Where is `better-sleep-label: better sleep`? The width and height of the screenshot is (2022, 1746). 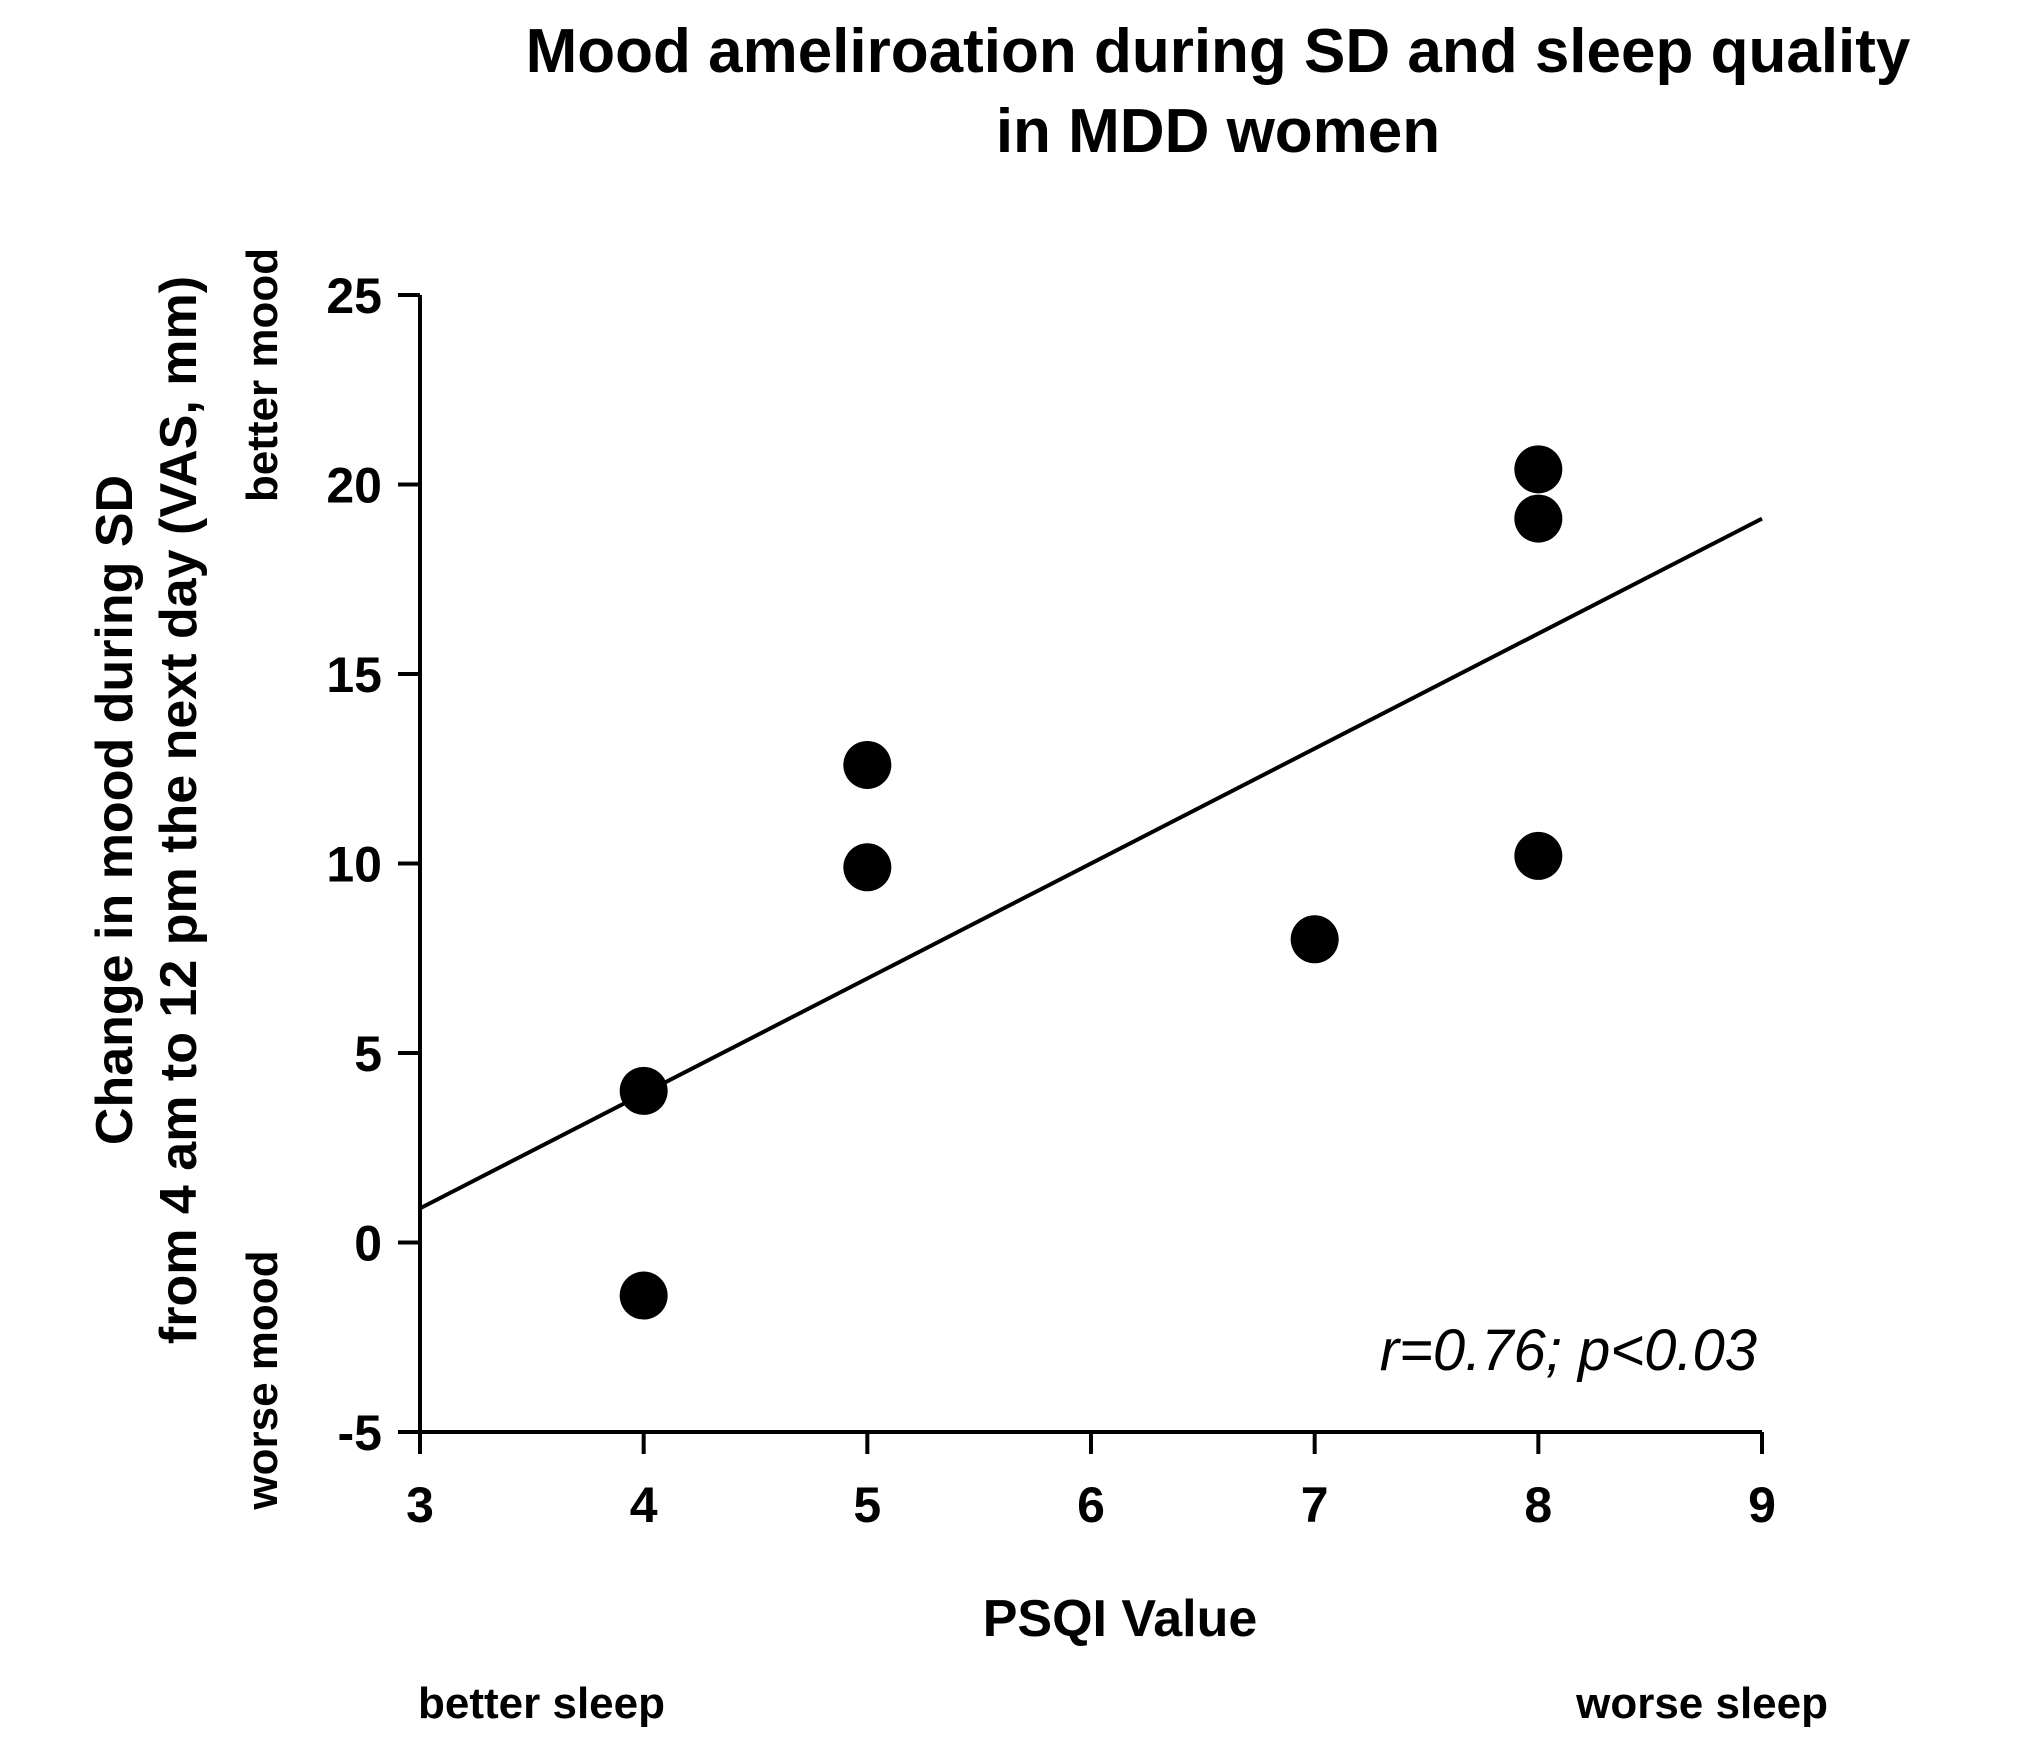
better-sleep-label: better sleep is located at coordinates (541, 1703).